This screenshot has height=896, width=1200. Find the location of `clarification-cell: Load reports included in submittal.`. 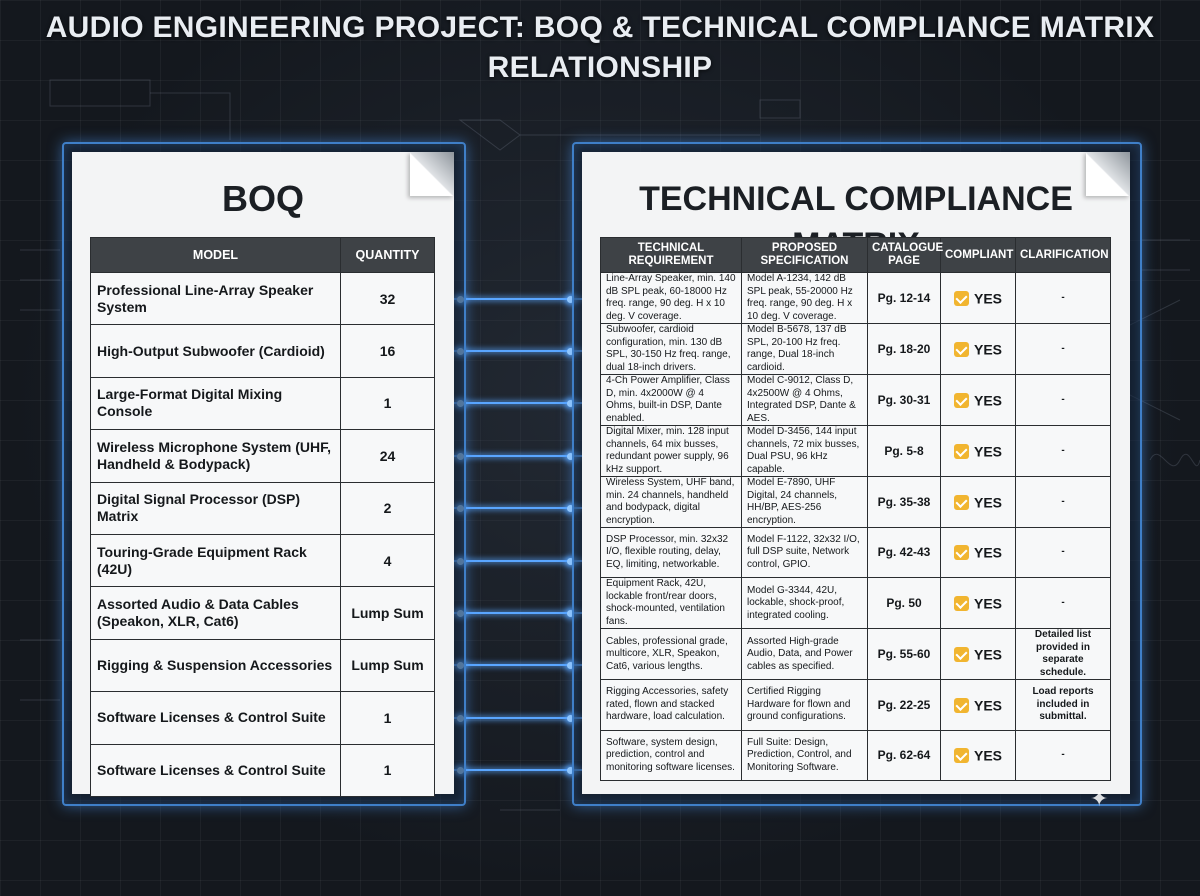

clarification-cell: Load reports included in submittal. is located at coordinates (1063, 705).